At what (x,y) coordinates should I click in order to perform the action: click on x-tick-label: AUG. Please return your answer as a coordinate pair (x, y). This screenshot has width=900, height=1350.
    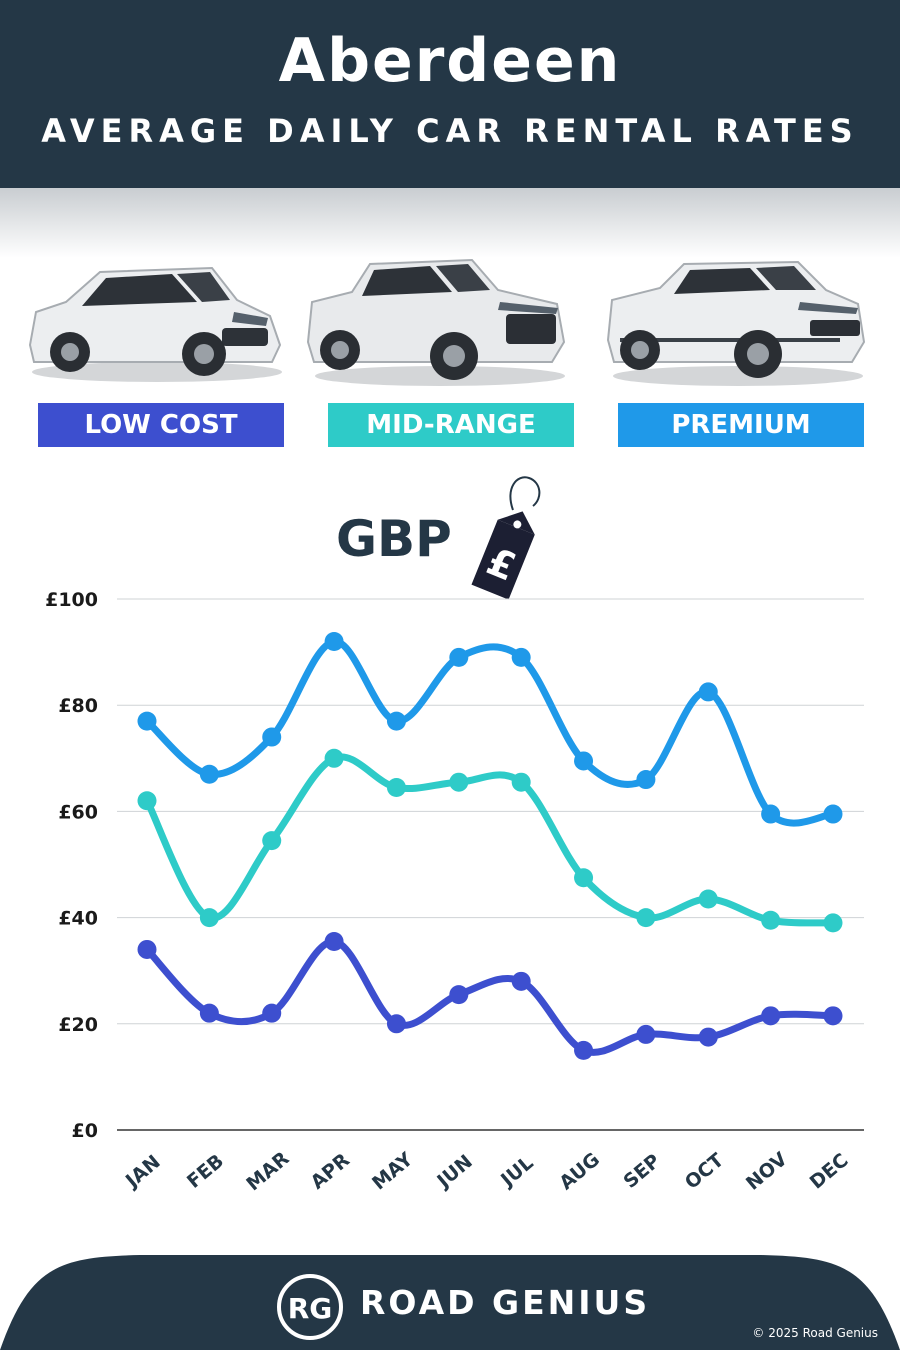
    Looking at the image, I should click on (579, 1171).